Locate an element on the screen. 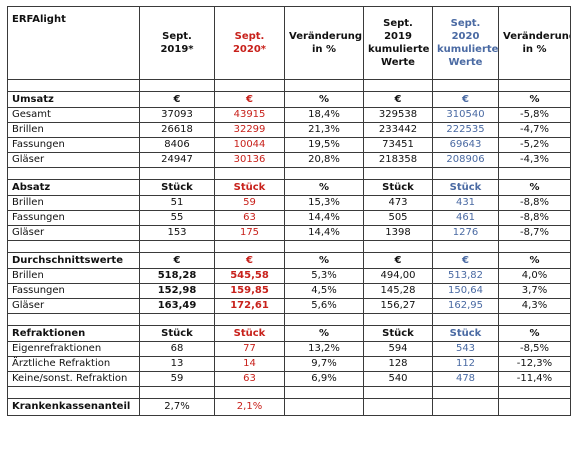 The width and height of the screenshot is (580, 454). cell-sept-2020: 14 is located at coordinates (249, 364).